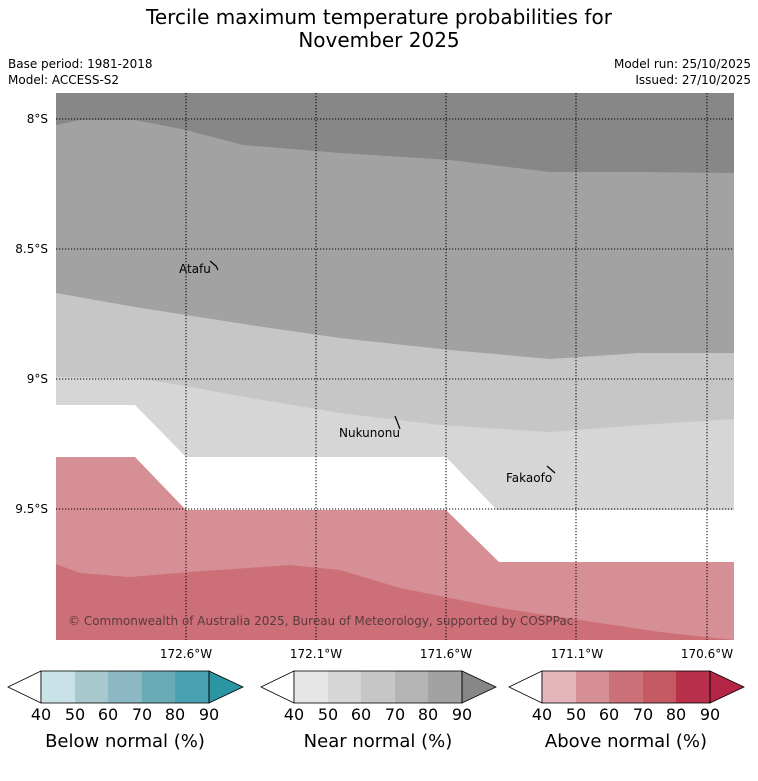 This screenshot has height=781, width=758. I want to click on place-atafu: Atafu, so click(195, 269).